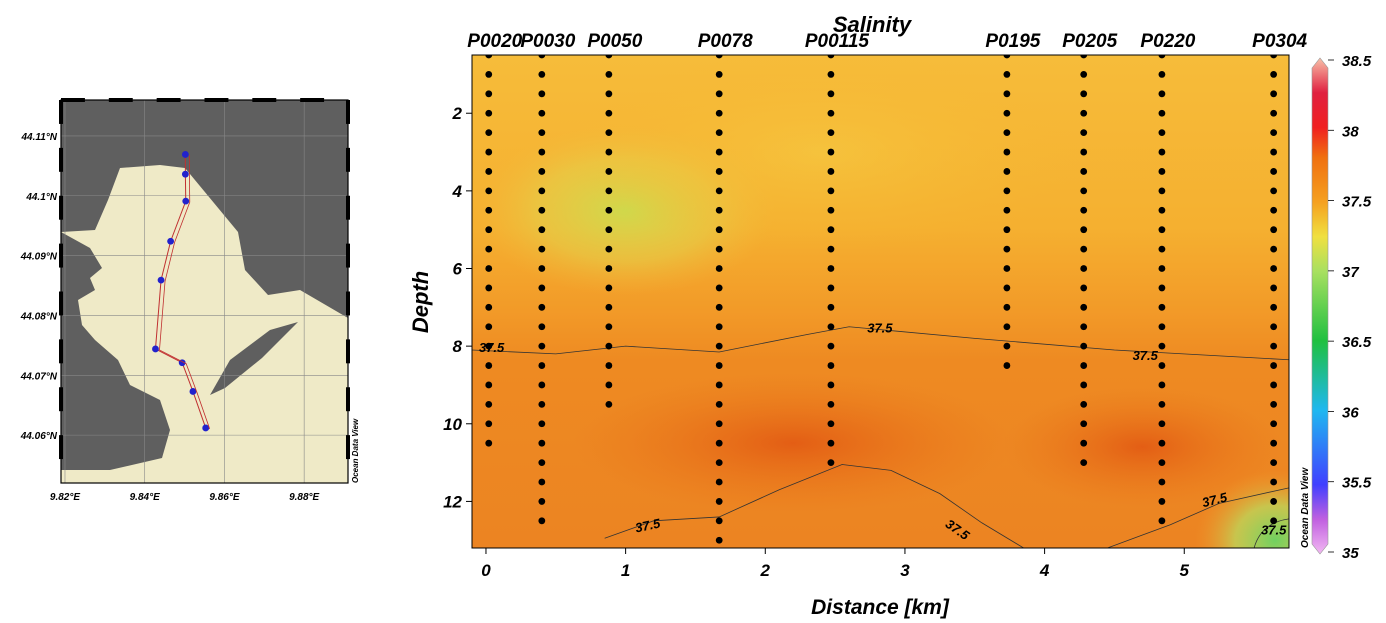 The height and width of the screenshot is (623, 1386). I want to click on map-lon-tick-label: 9.86°E, so click(224, 497).